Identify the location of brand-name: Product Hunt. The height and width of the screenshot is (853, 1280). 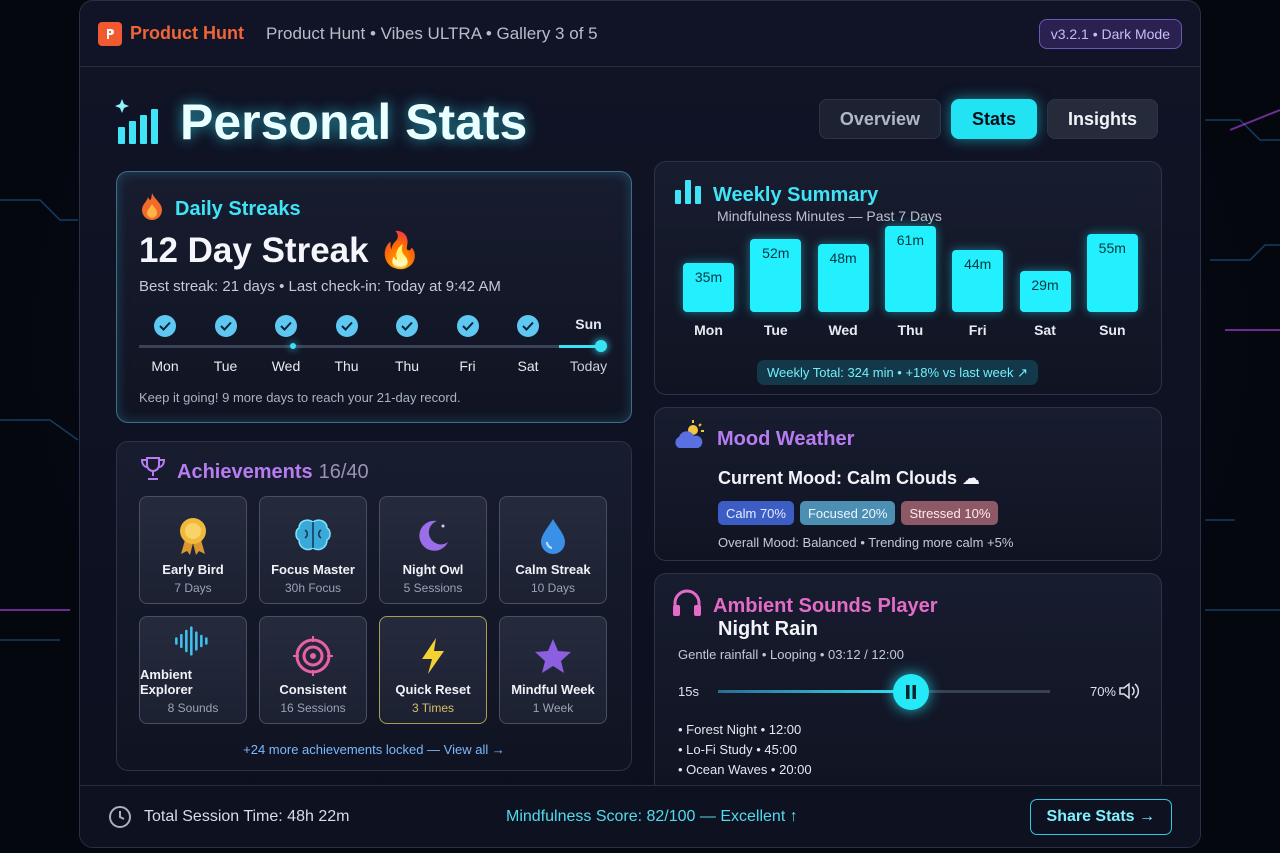
(187, 33).